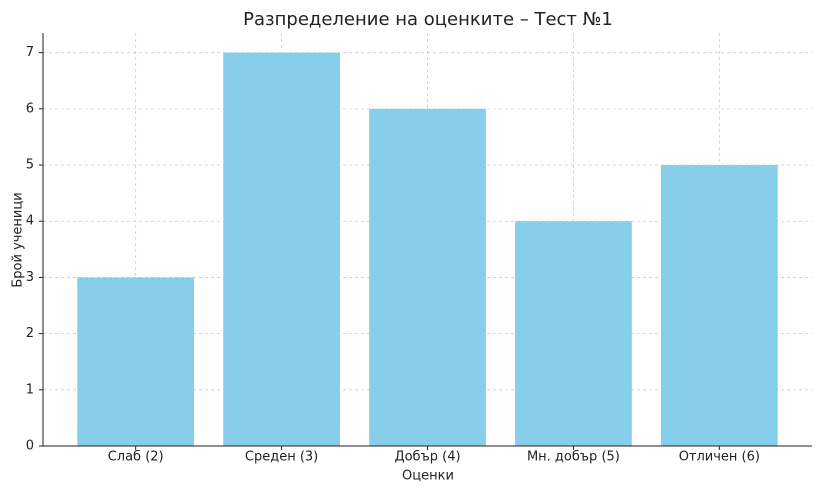 Image resolution: width=825 pixels, height=495 pixels. I want to click on y-tick-label: 2, so click(30, 333).